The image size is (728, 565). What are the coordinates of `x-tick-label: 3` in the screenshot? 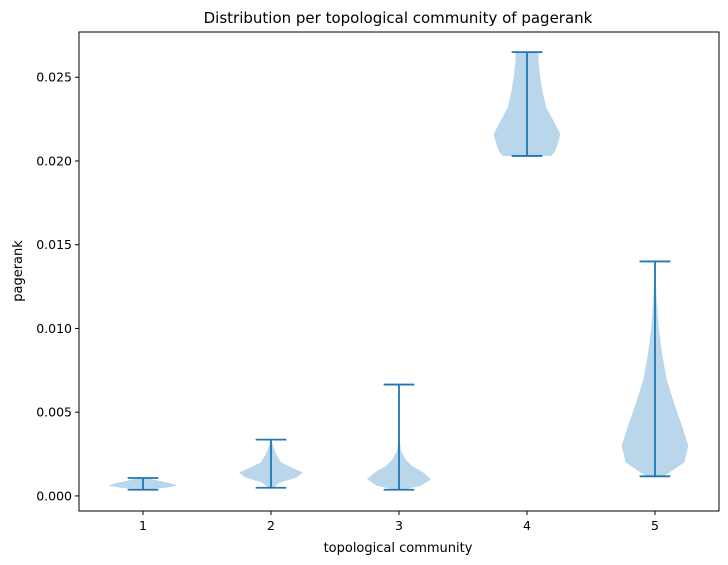 It's located at (399, 525).